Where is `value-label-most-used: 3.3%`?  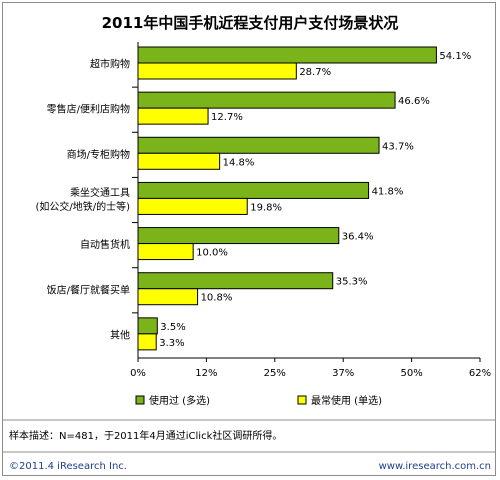 value-label-most-used: 3.3% is located at coordinates (171, 343).